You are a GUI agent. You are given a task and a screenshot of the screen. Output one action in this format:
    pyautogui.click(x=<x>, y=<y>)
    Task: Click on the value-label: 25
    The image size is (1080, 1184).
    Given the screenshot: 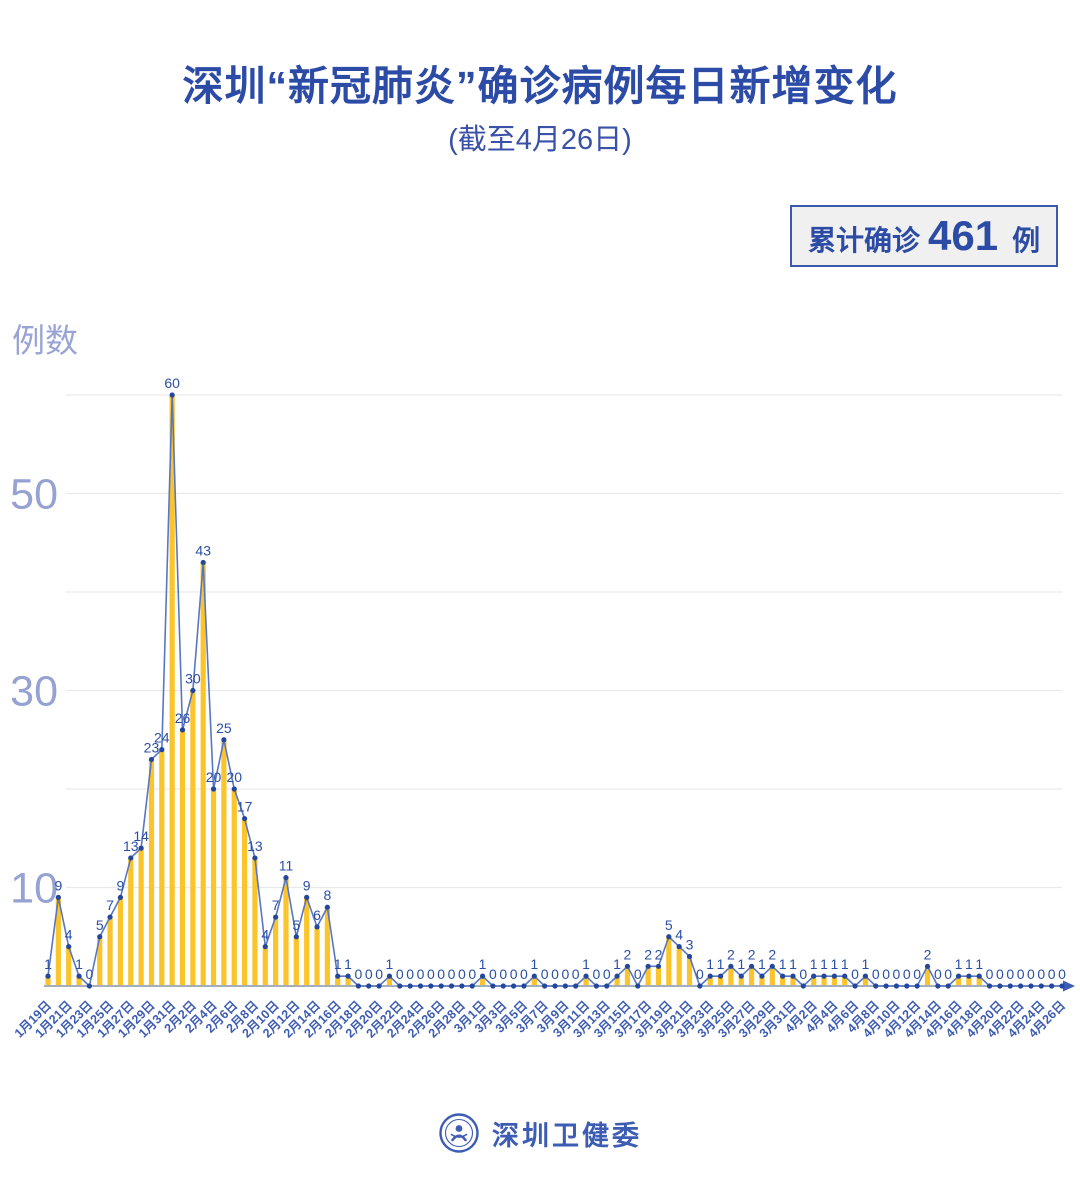 What is the action you would take?
    pyautogui.click(x=224, y=728)
    